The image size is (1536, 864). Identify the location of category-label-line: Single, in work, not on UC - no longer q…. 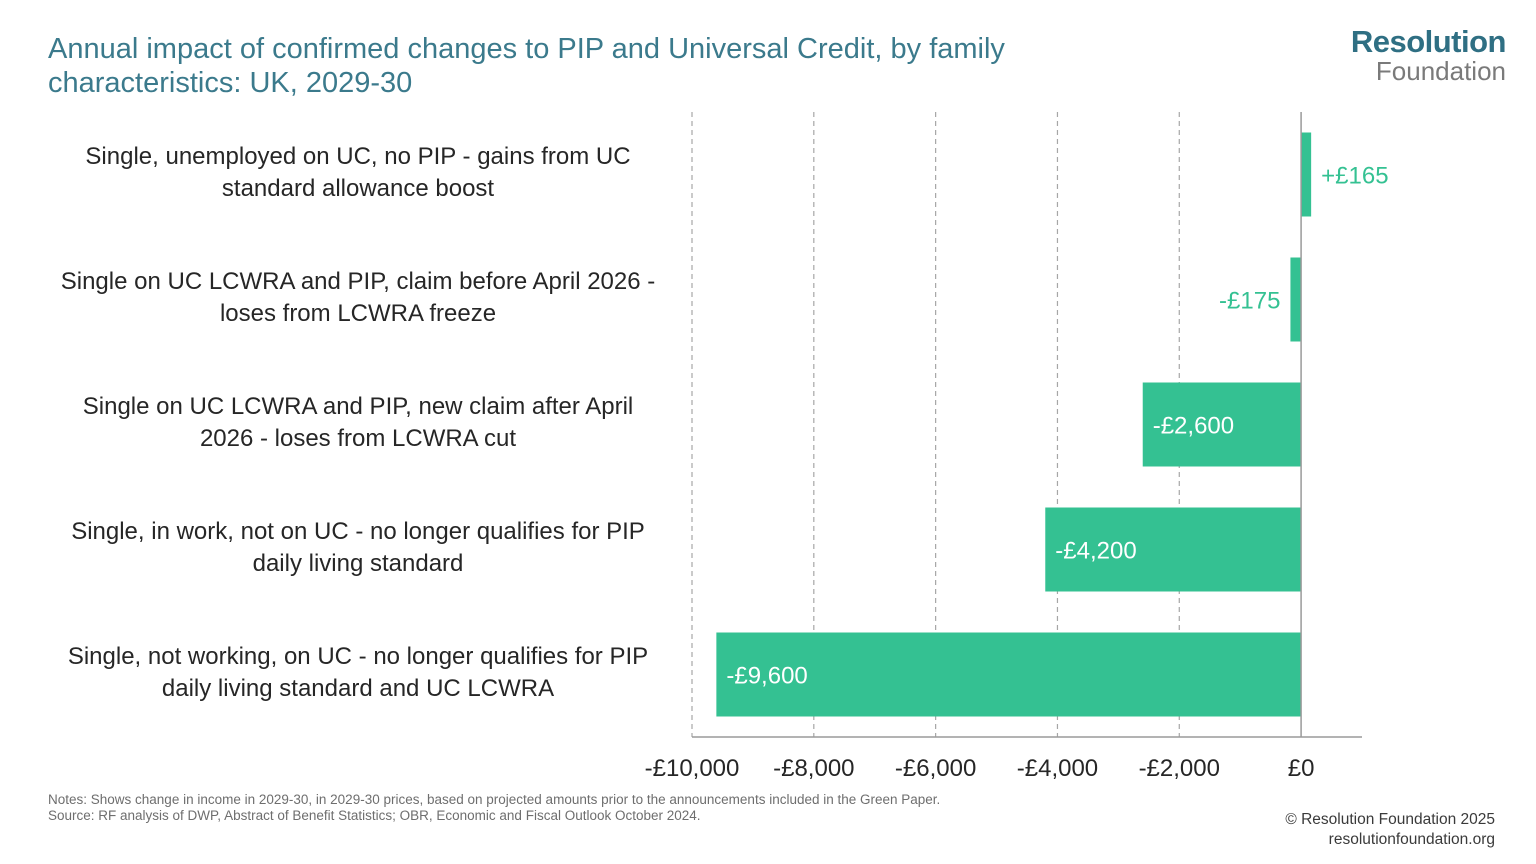
(358, 531).